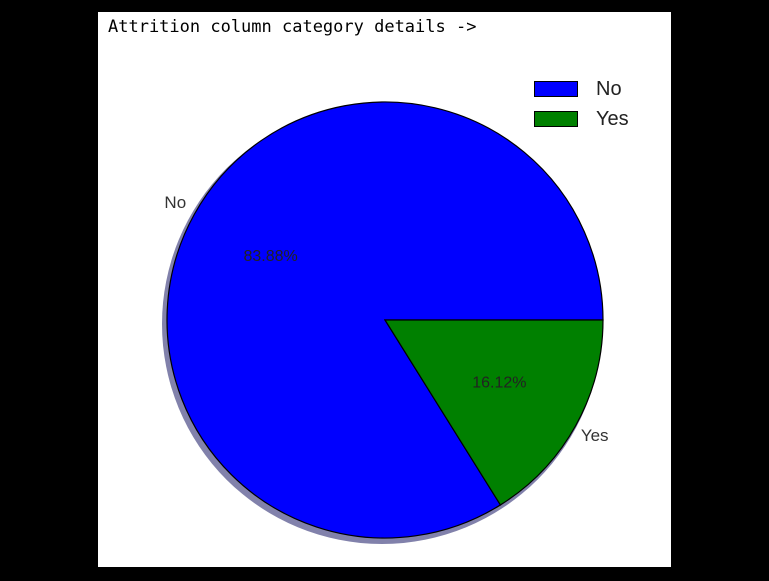 The height and width of the screenshot is (581, 769). I want to click on legend-label-no: No, so click(609, 88).